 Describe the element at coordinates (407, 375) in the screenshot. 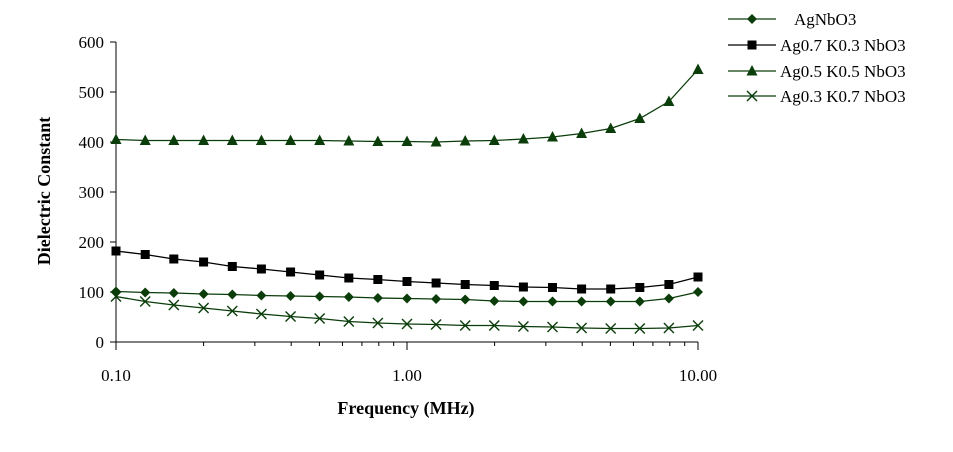

I see `x-tick-label: 1.00` at that location.